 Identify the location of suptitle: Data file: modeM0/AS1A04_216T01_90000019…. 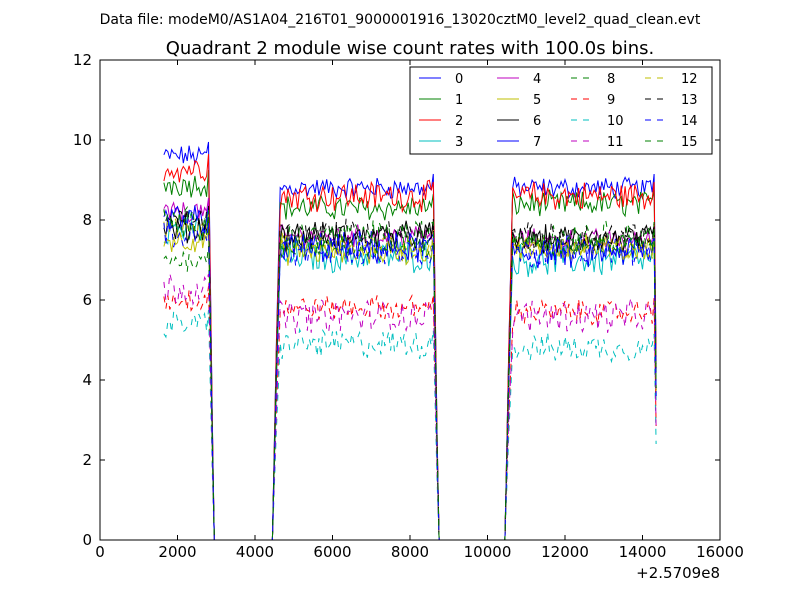
(400, 20).